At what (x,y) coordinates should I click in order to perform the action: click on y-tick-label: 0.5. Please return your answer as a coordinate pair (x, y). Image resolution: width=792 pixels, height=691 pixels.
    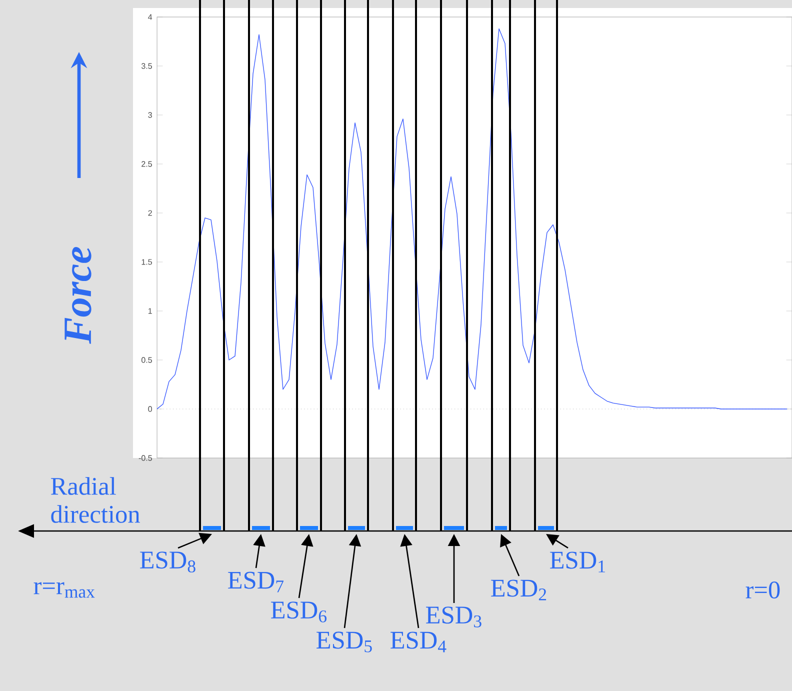
    Looking at the image, I should click on (146, 360).